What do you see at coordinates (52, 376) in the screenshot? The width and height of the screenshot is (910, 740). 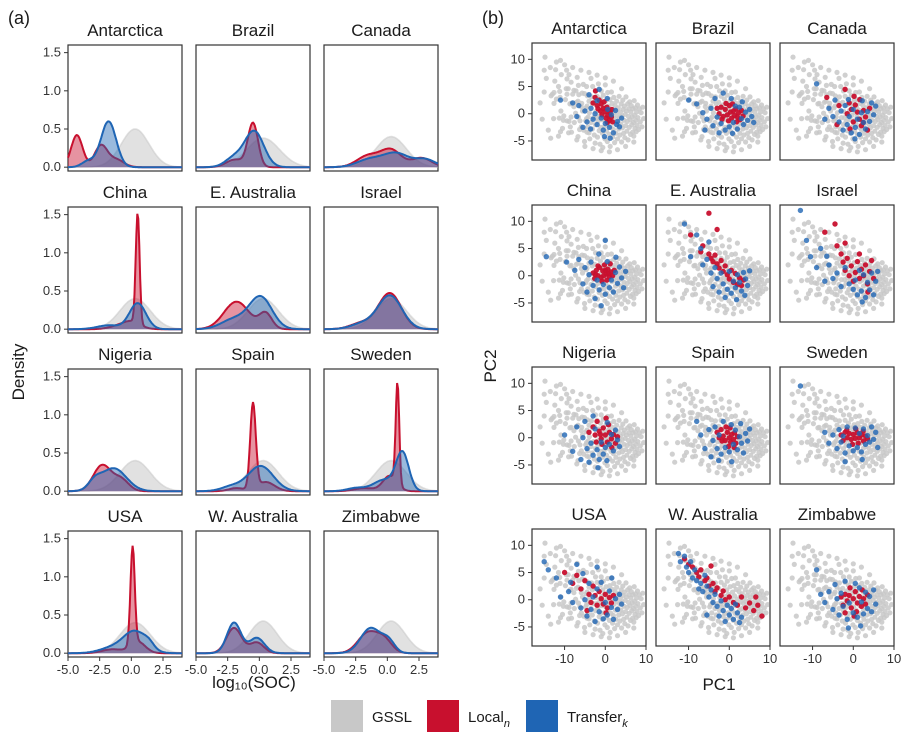 I see `y-tick-label: 1.5` at bounding box center [52, 376].